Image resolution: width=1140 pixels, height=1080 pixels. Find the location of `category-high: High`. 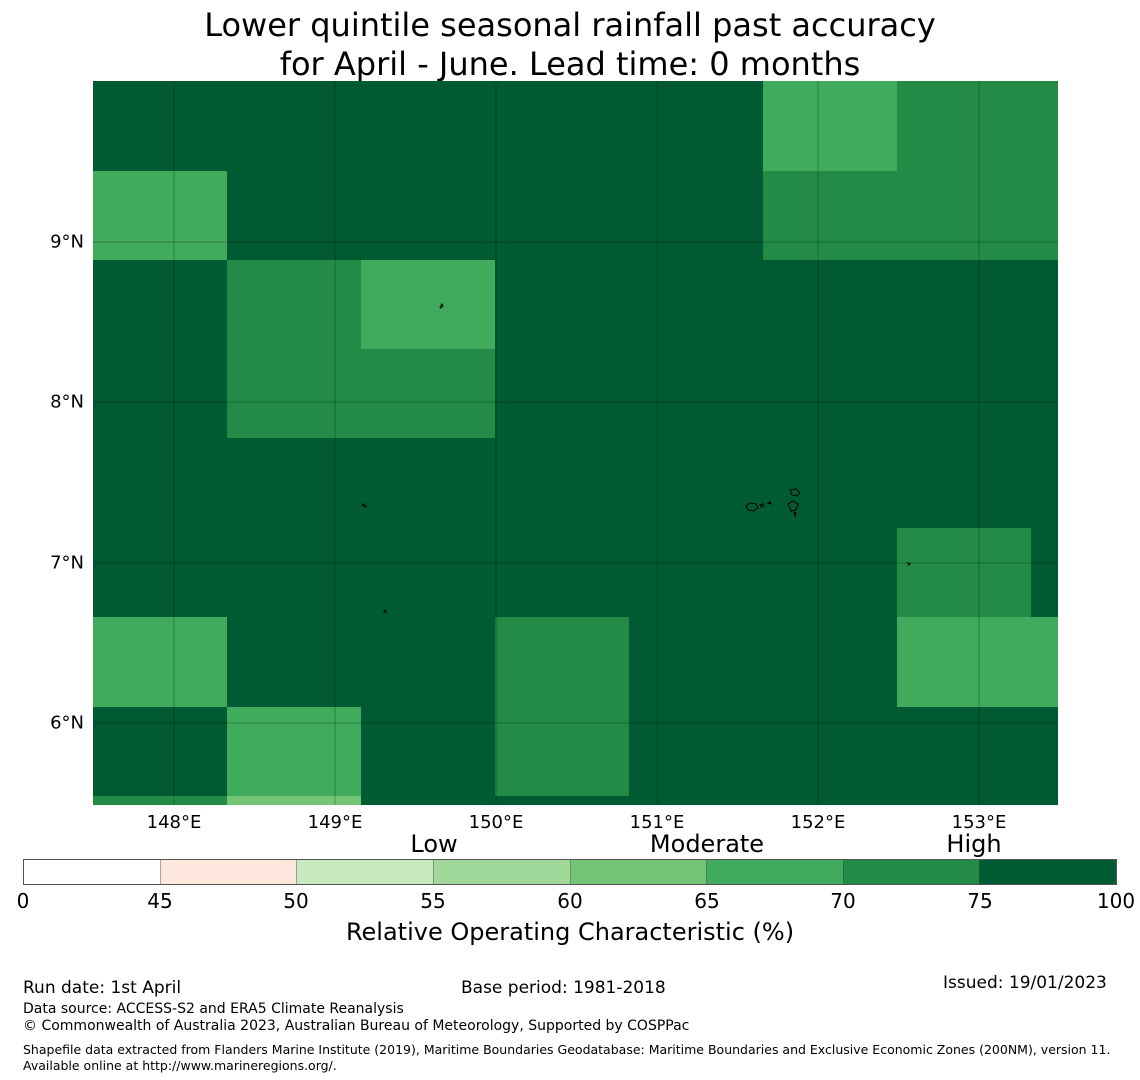

category-high: High is located at coordinates (974, 844).